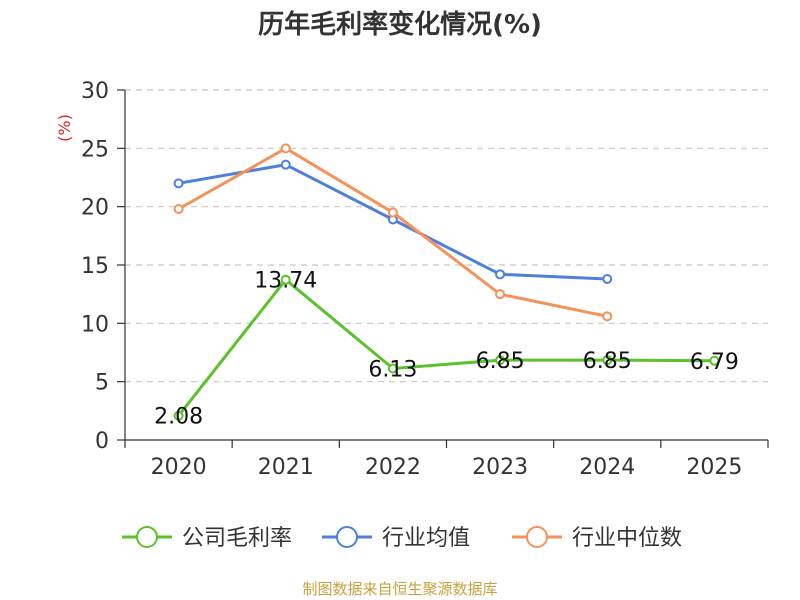  I want to click on legend-item-label: 行业均值, so click(426, 538).